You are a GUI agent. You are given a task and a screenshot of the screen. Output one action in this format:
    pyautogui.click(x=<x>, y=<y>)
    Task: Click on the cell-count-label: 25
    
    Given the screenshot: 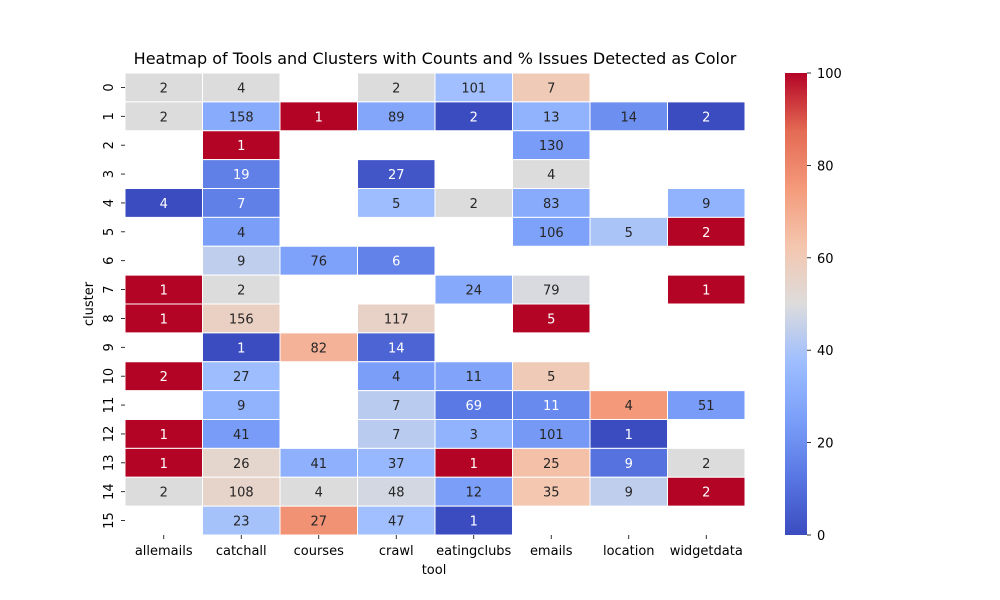 What is the action you would take?
    pyautogui.click(x=551, y=464)
    